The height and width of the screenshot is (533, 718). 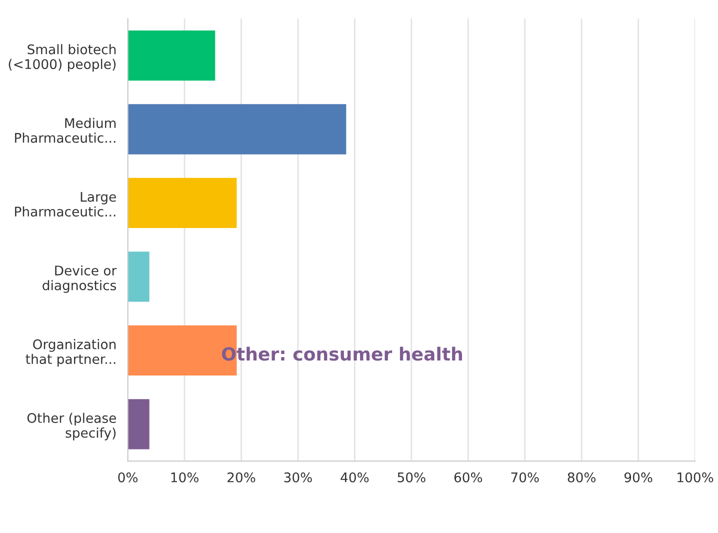 I want to click on x-tick-label: 20%, so click(x=242, y=477).